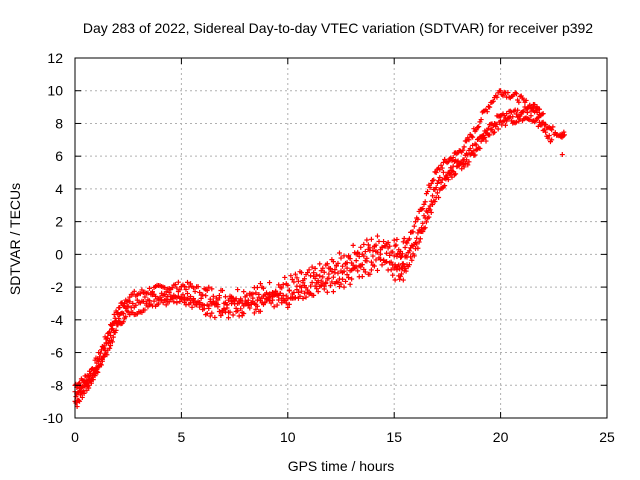 This screenshot has height=480, width=640. What do you see at coordinates (59, 222) in the screenshot?
I see `y-tick-label: 2` at bounding box center [59, 222].